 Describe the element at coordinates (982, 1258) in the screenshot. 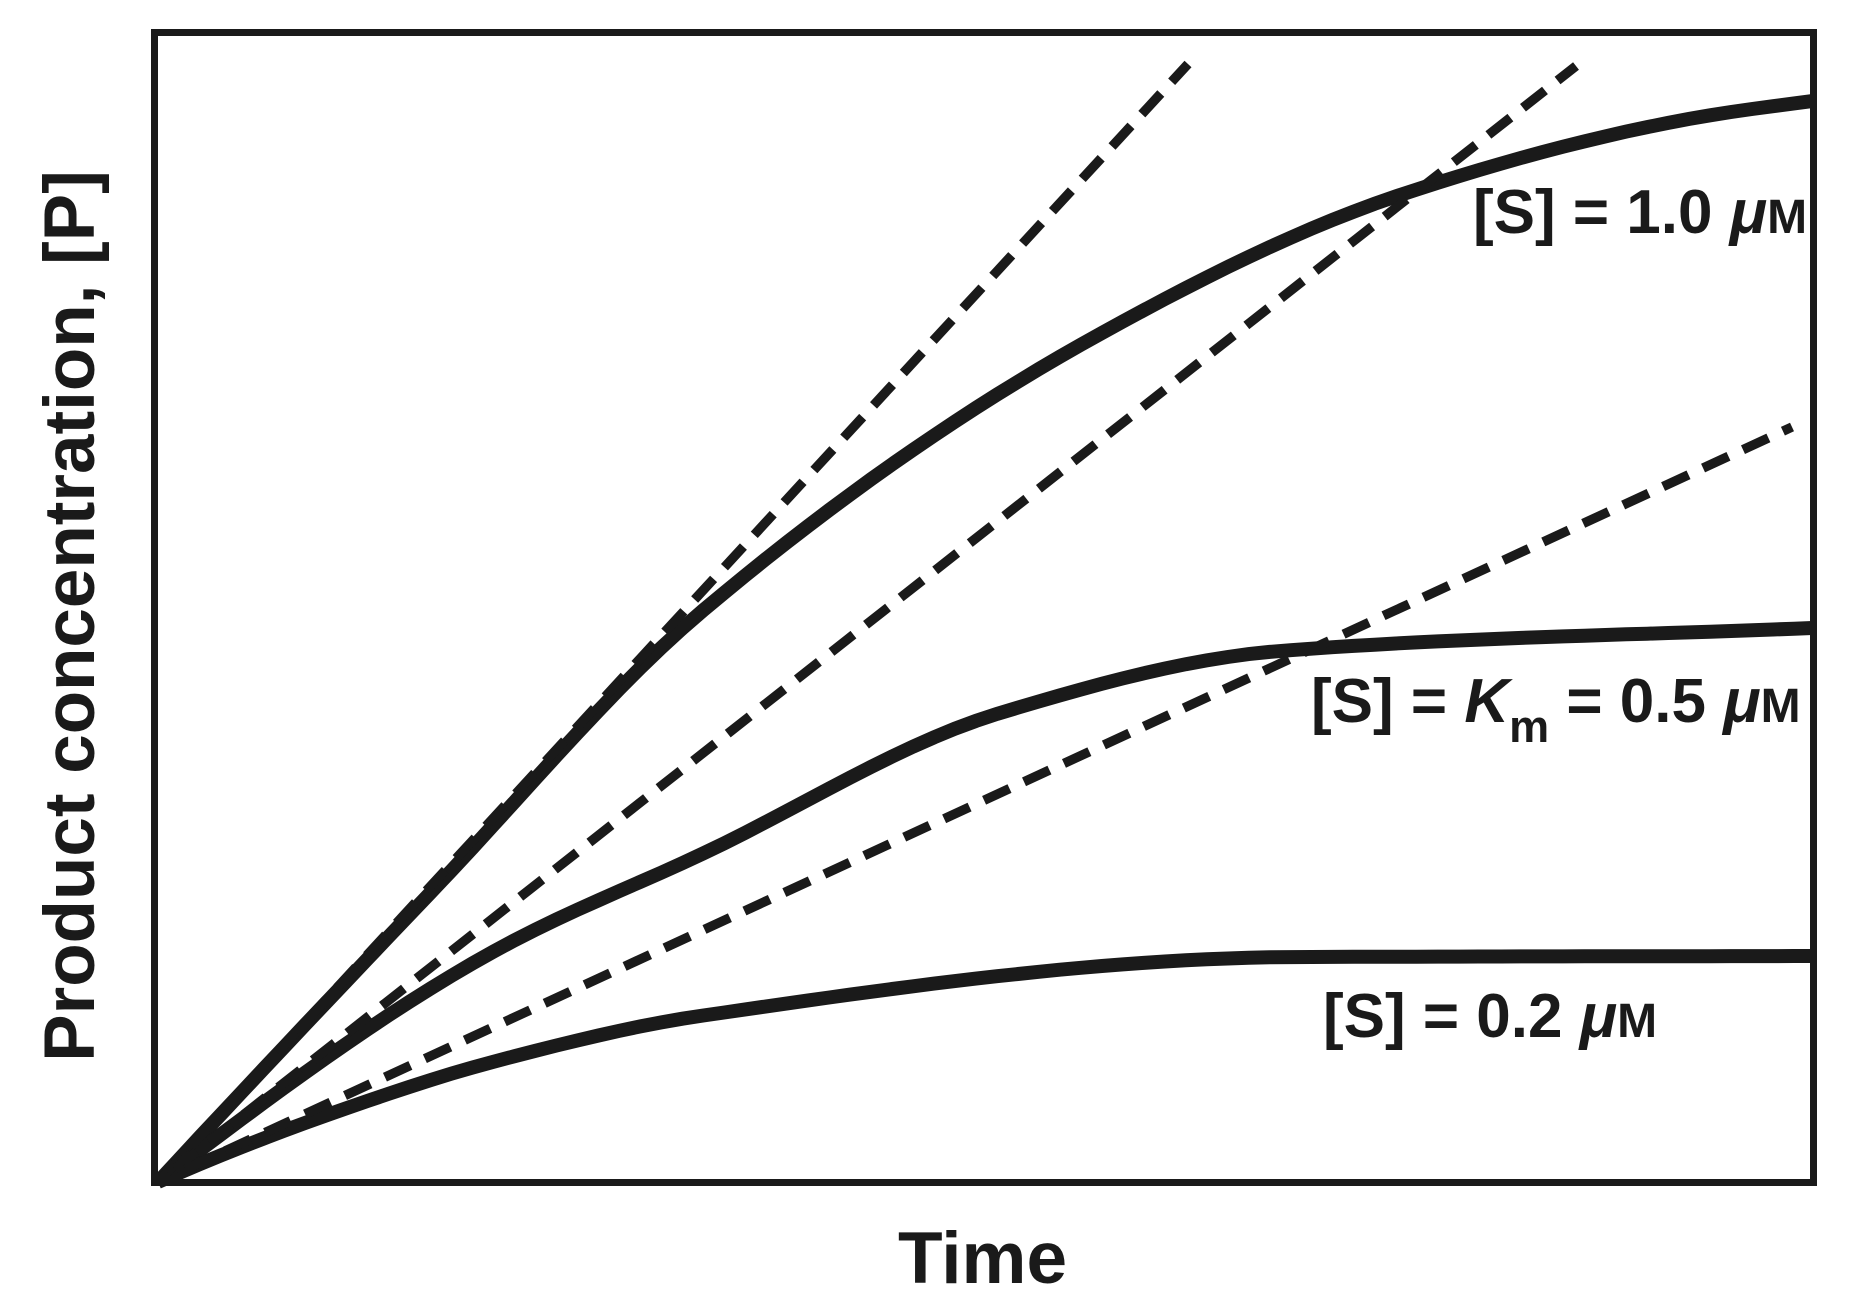

I see `svg-text: Time` at that location.